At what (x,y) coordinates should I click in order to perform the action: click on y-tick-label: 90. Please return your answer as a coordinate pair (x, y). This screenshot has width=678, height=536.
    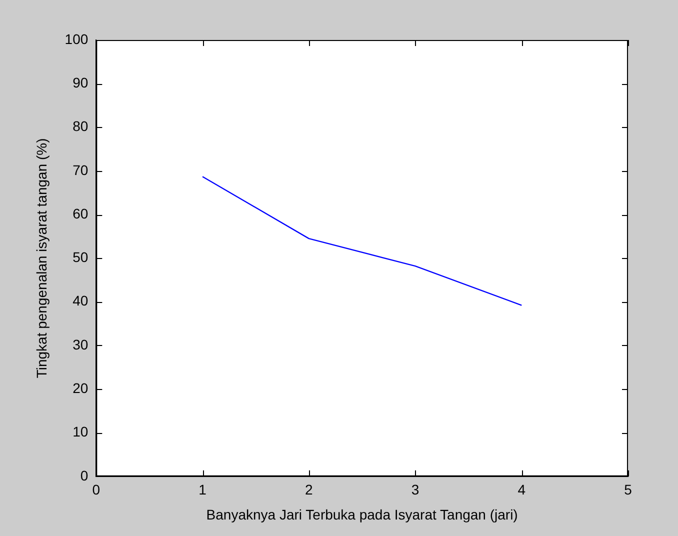
    Looking at the image, I should click on (80, 82).